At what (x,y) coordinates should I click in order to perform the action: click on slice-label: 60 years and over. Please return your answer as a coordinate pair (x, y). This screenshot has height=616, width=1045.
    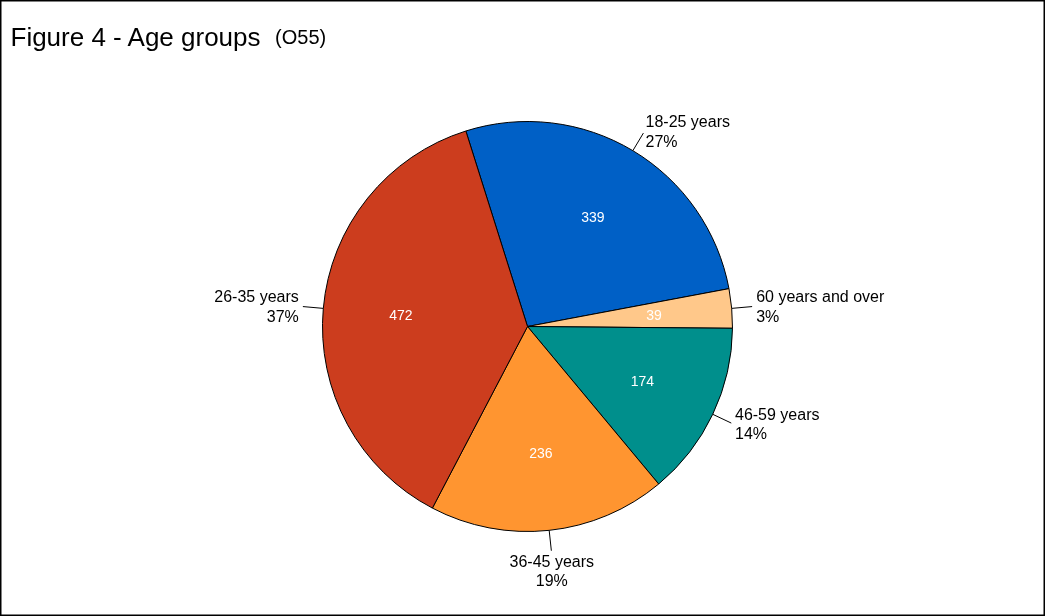
    Looking at the image, I should click on (820, 297).